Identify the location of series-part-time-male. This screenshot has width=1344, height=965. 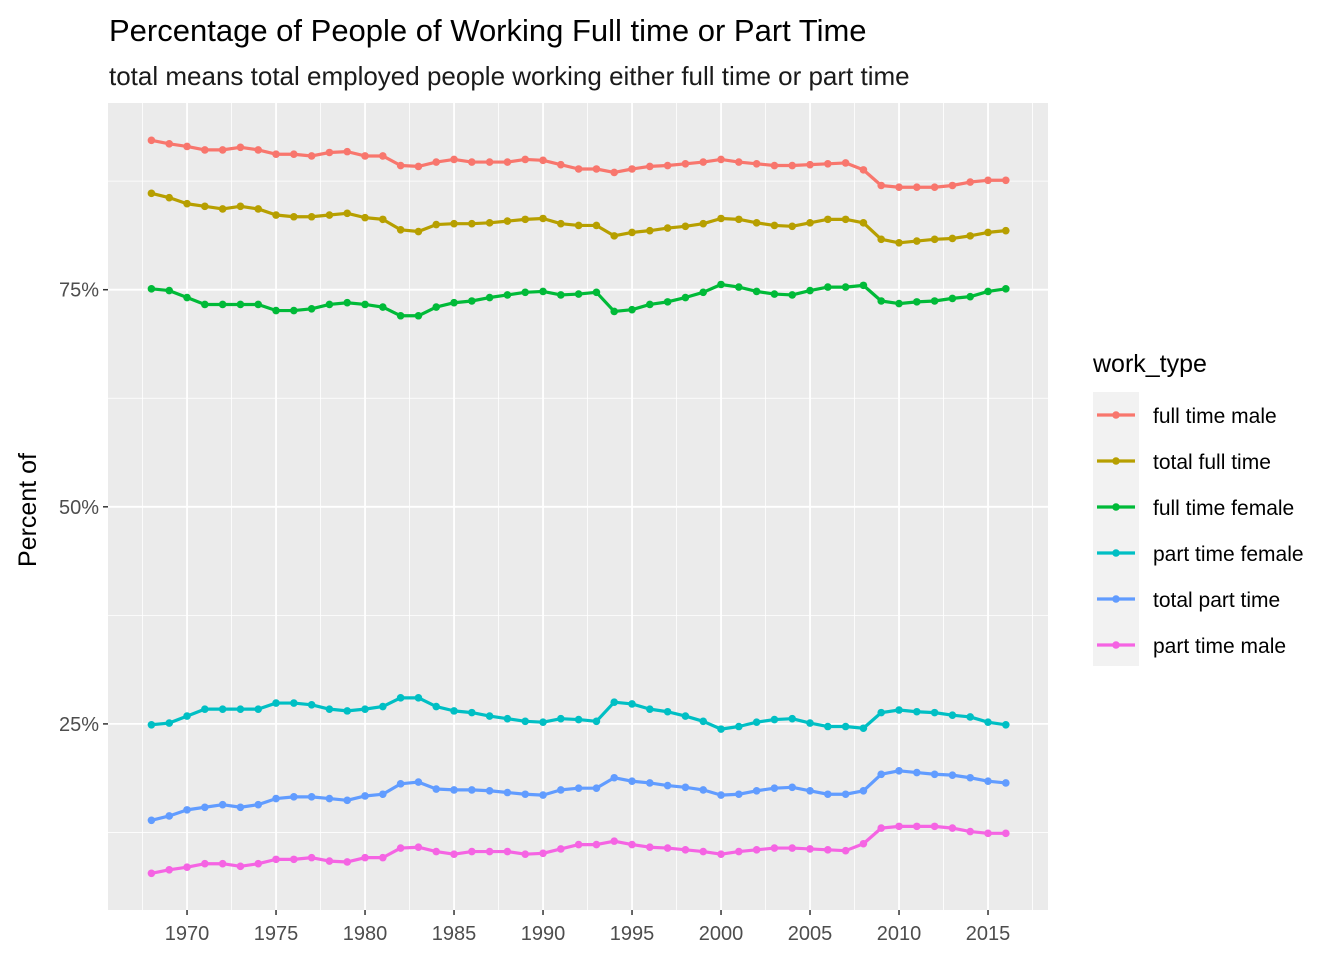
(578, 850).